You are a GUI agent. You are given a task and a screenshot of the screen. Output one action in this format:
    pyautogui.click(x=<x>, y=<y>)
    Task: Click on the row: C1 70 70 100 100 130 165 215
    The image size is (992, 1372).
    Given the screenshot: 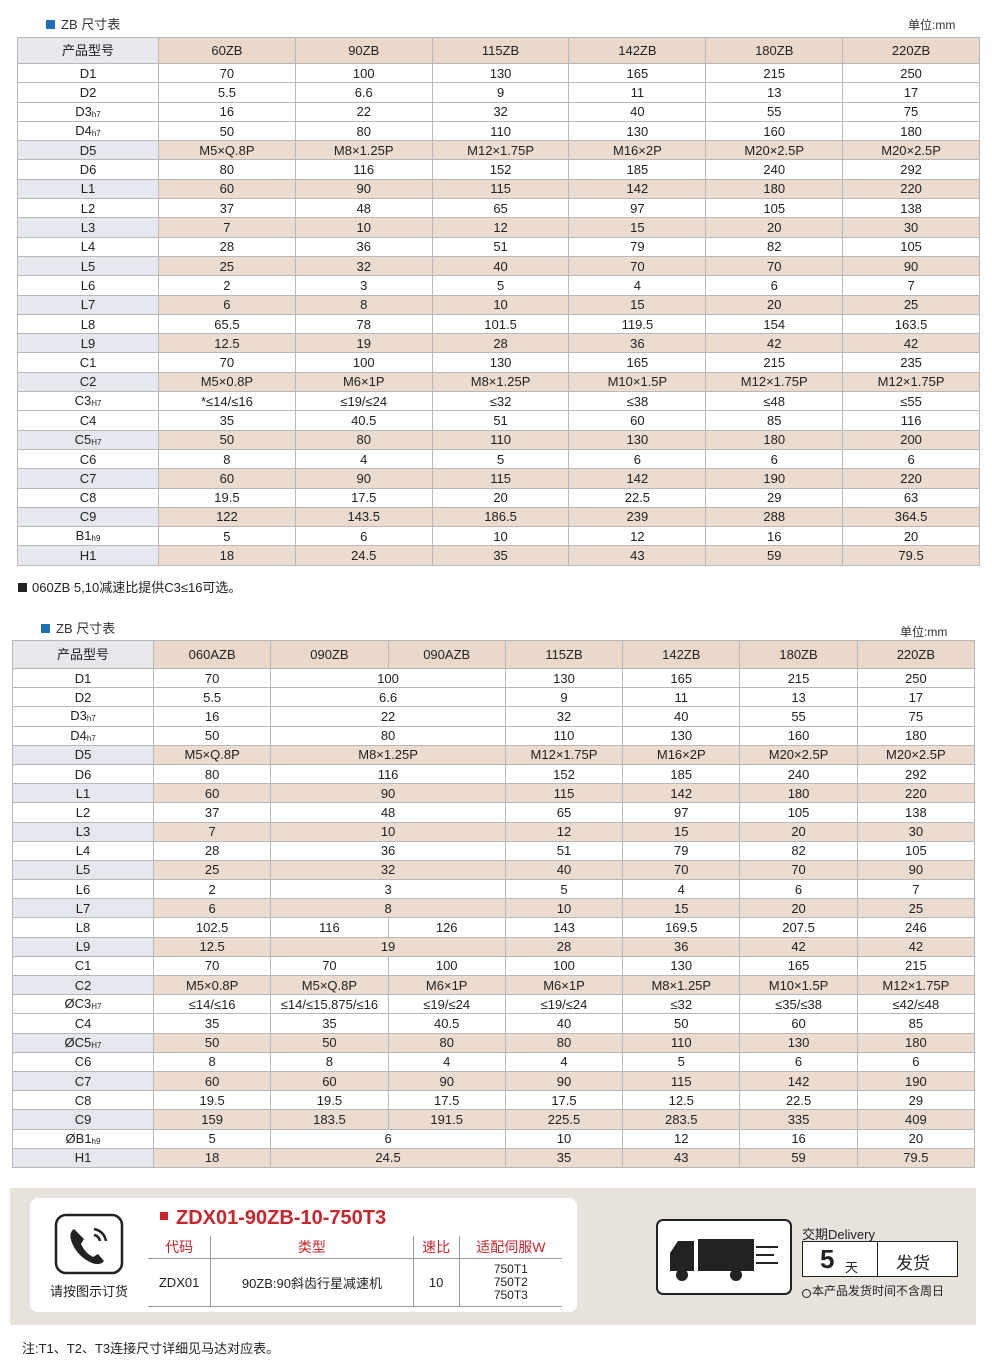 What is the action you would take?
    pyautogui.click(x=494, y=966)
    